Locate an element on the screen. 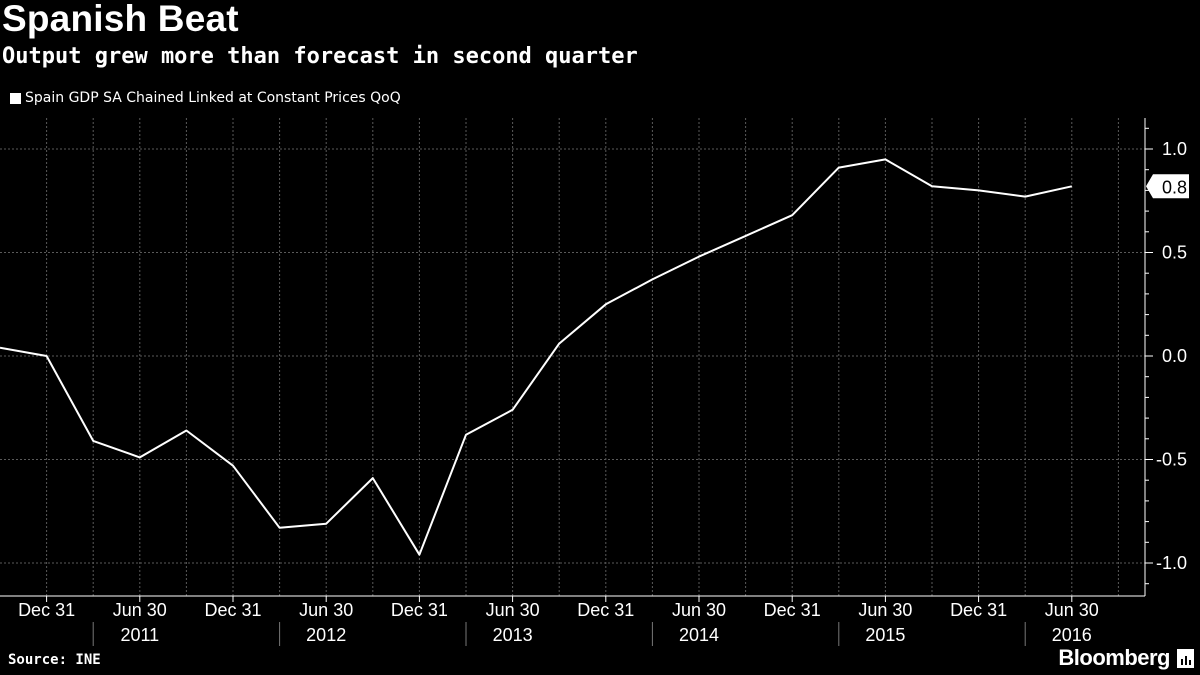  y-tick-label: 0.0 is located at coordinates (1174, 356).